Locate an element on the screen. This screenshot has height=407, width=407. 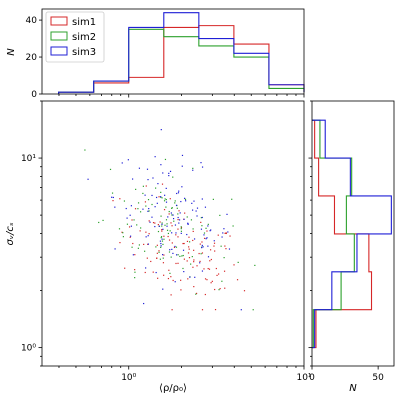
top-histogram-series-sim3 is located at coordinates (181, 53).